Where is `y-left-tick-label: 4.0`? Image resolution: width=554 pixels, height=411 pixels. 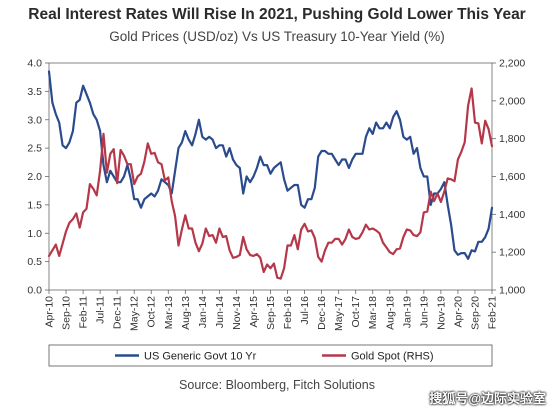
y-left-tick-label: 4.0 is located at coordinates (34, 64).